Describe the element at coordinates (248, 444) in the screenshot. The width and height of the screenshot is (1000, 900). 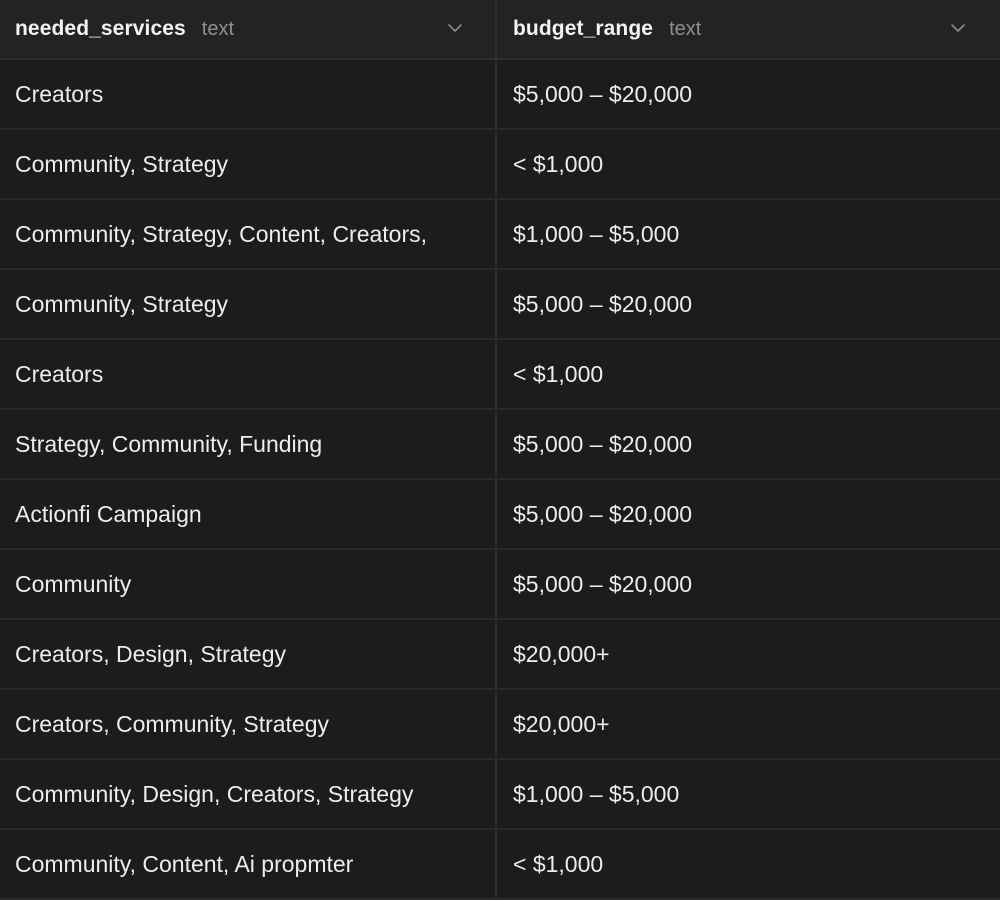
I see `cell-needed-services: Strategy, Community, Funding` at that location.